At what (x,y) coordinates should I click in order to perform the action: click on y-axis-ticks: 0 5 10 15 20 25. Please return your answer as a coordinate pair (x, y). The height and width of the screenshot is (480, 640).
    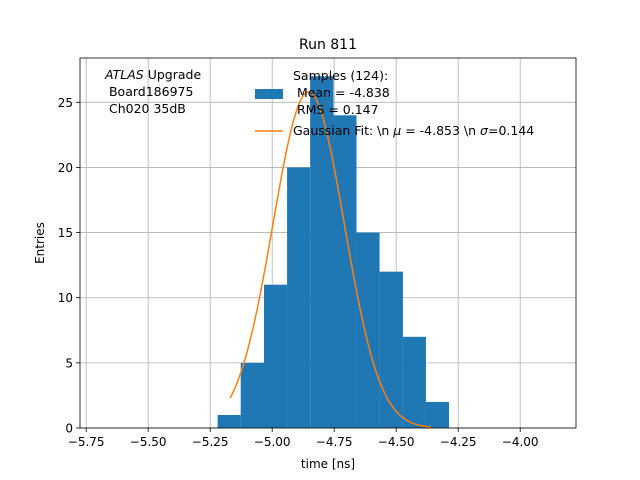
    Looking at the image, I should click on (69, 266).